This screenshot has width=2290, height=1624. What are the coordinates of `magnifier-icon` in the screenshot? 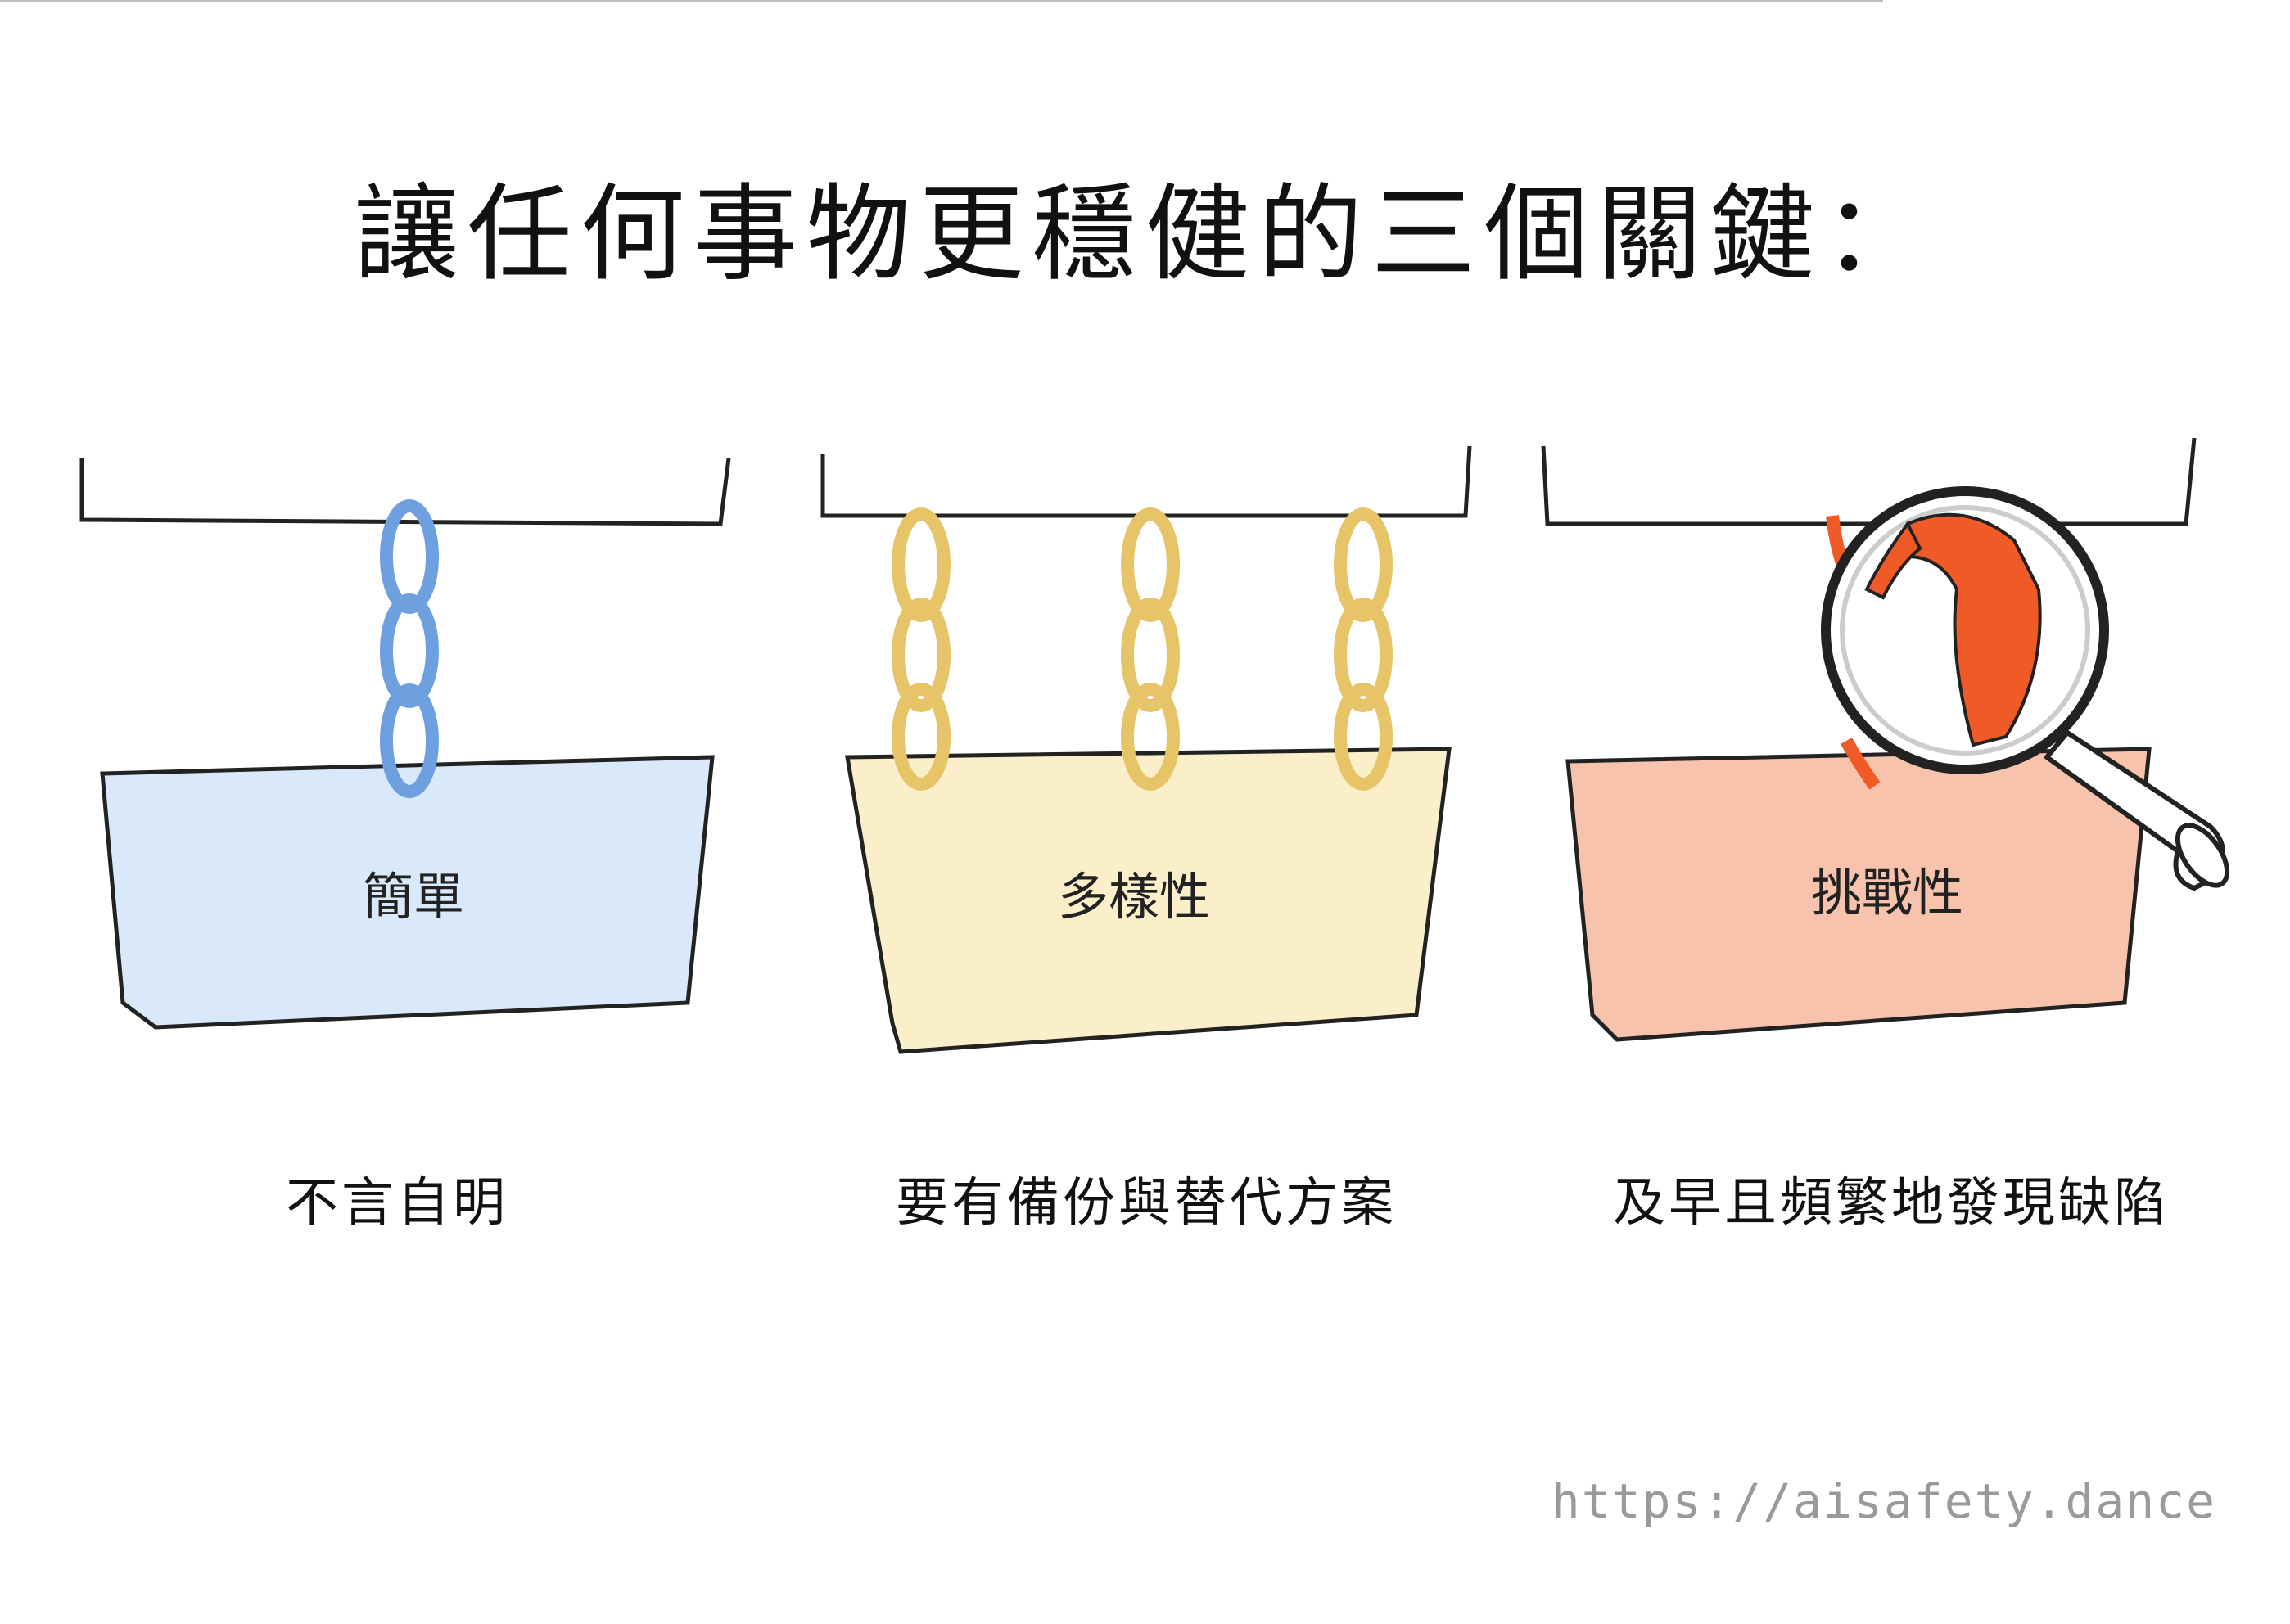 It's located at (2026, 688).